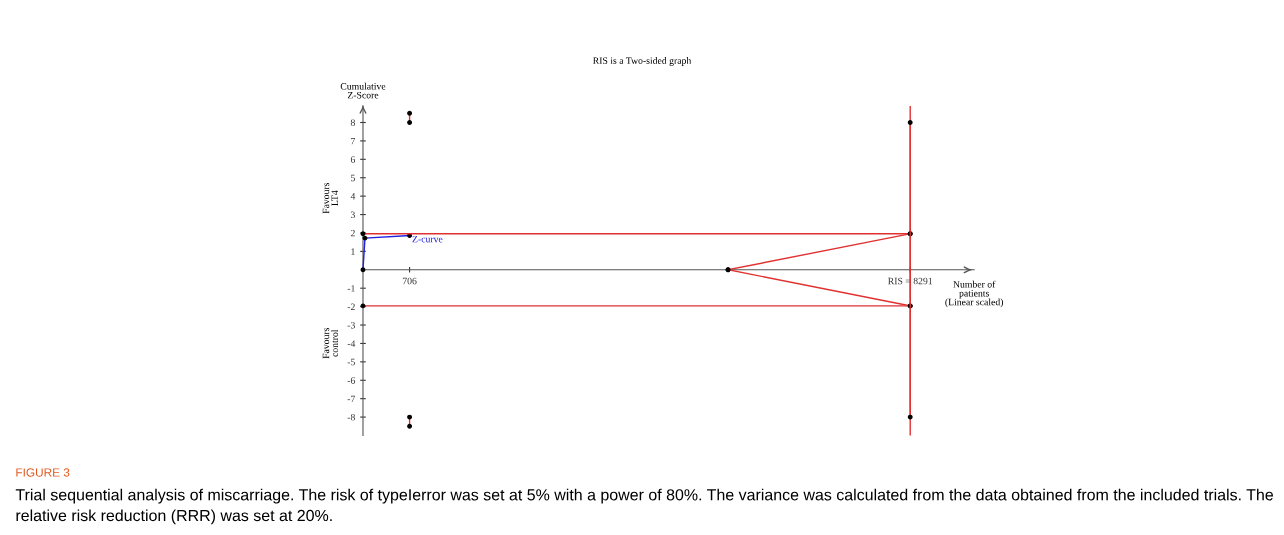  I want to click on y-tick-label: -7, so click(351, 399).